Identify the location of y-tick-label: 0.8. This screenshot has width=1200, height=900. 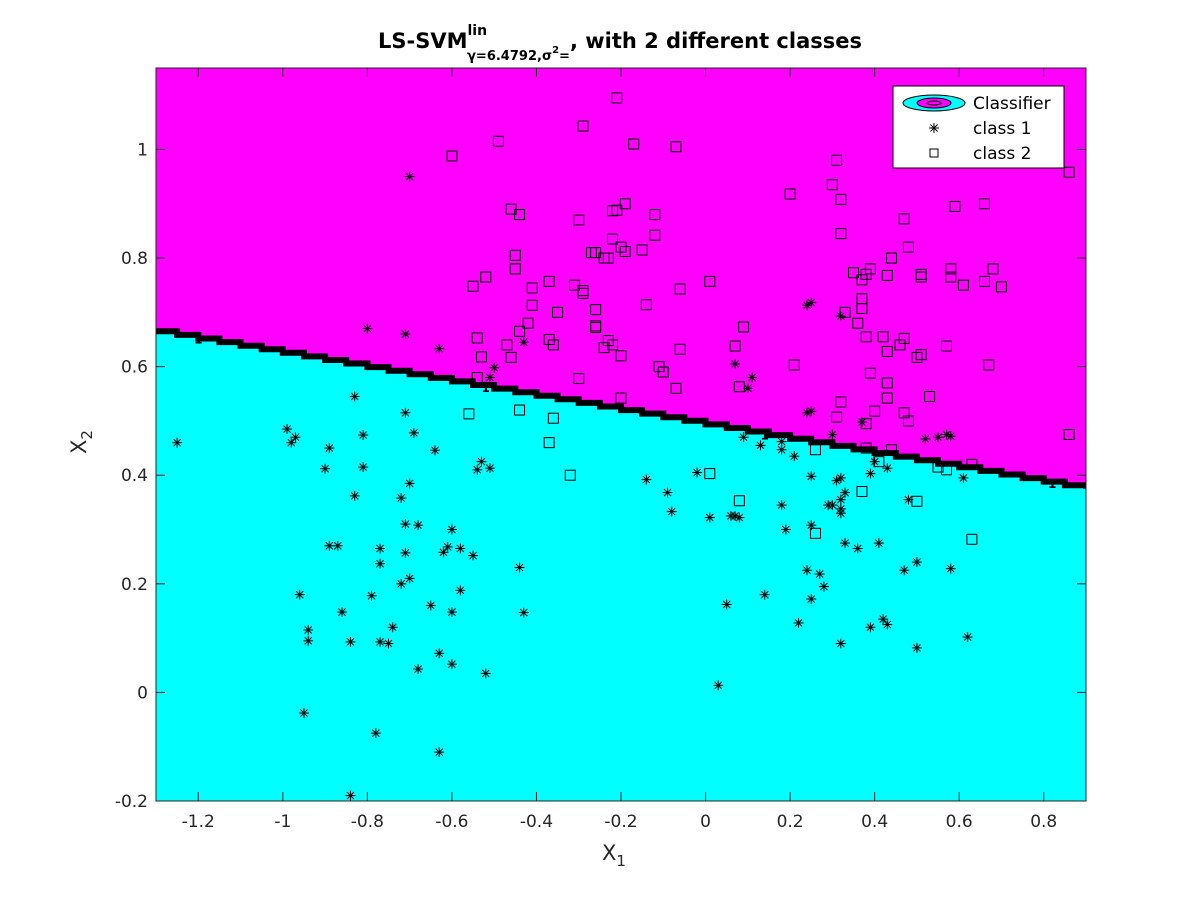
(134, 259).